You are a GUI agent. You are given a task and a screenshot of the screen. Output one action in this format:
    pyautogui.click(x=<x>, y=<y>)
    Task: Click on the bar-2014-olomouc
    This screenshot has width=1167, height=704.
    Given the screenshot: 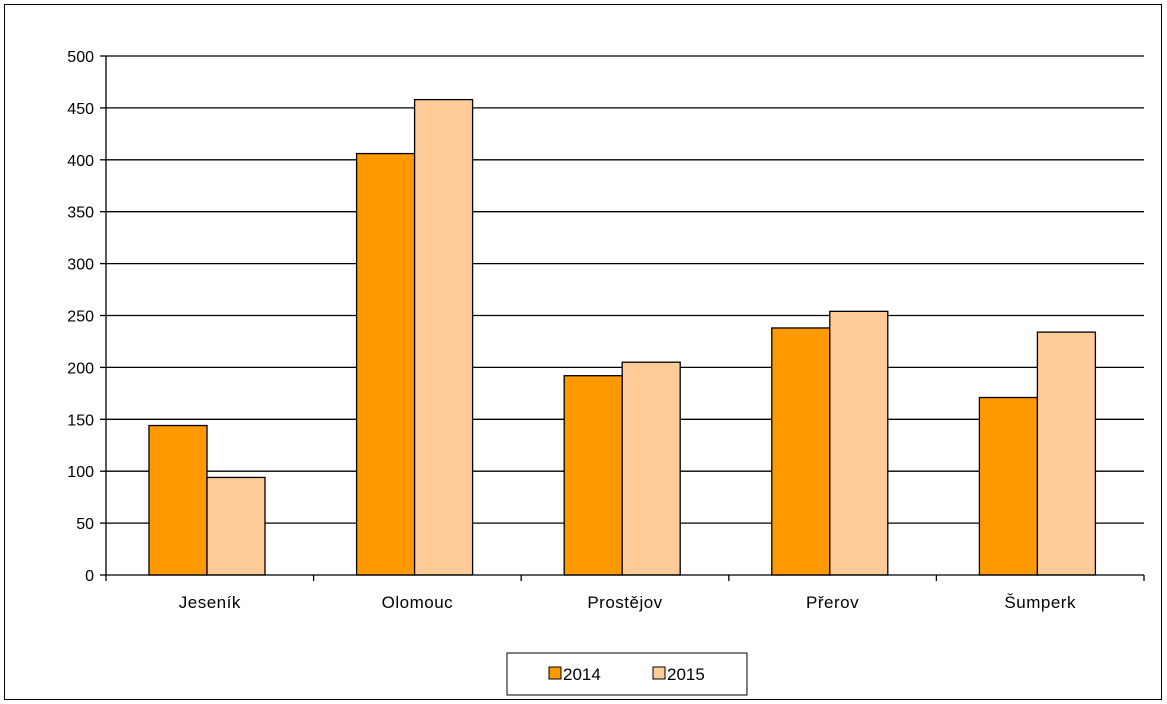 What is the action you would take?
    pyautogui.click(x=385, y=364)
    